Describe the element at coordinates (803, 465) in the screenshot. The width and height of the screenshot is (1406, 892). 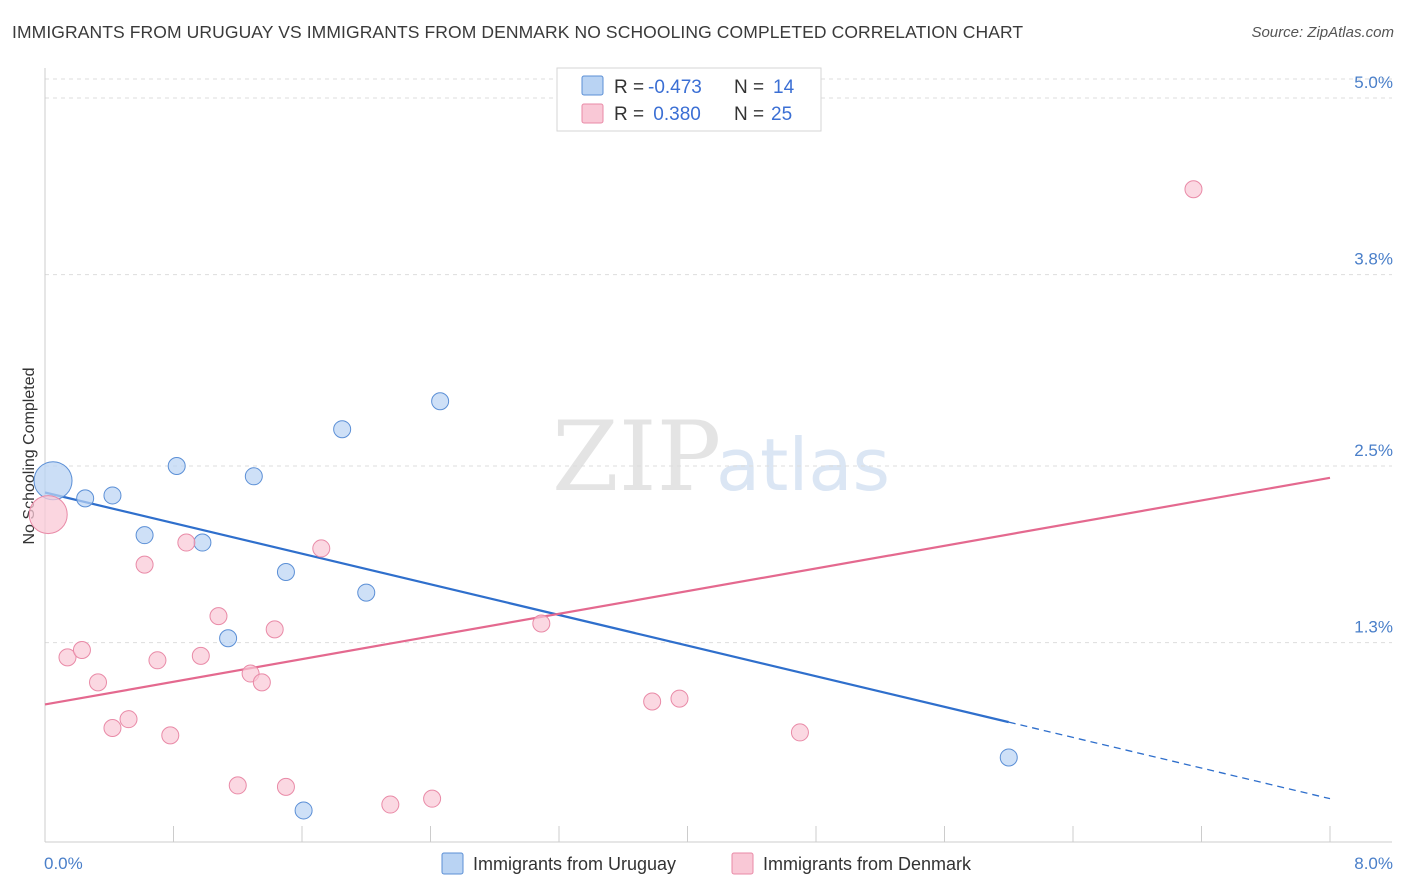
I see `watermark-atlas: atlas` at that location.